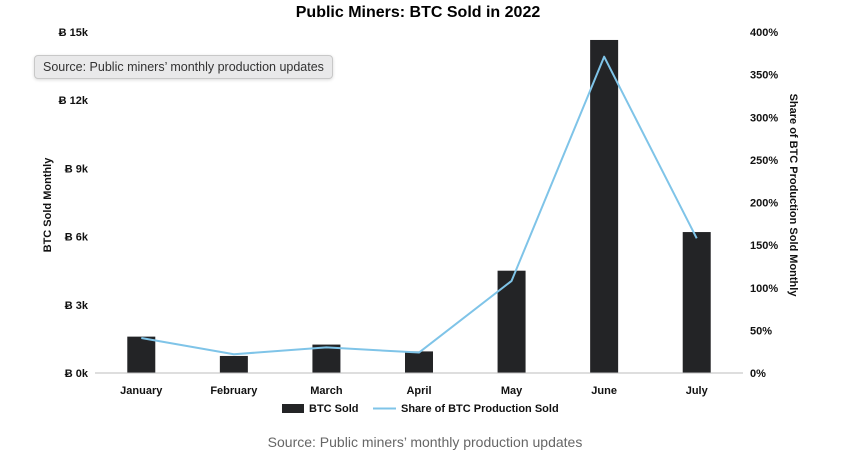 Image resolution: width=850 pixels, height=453 pixels. Describe the element at coordinates (418, 12) in the screenshot. I see `chart-title: Public Miners: BTC Sold in 2022` at that location.